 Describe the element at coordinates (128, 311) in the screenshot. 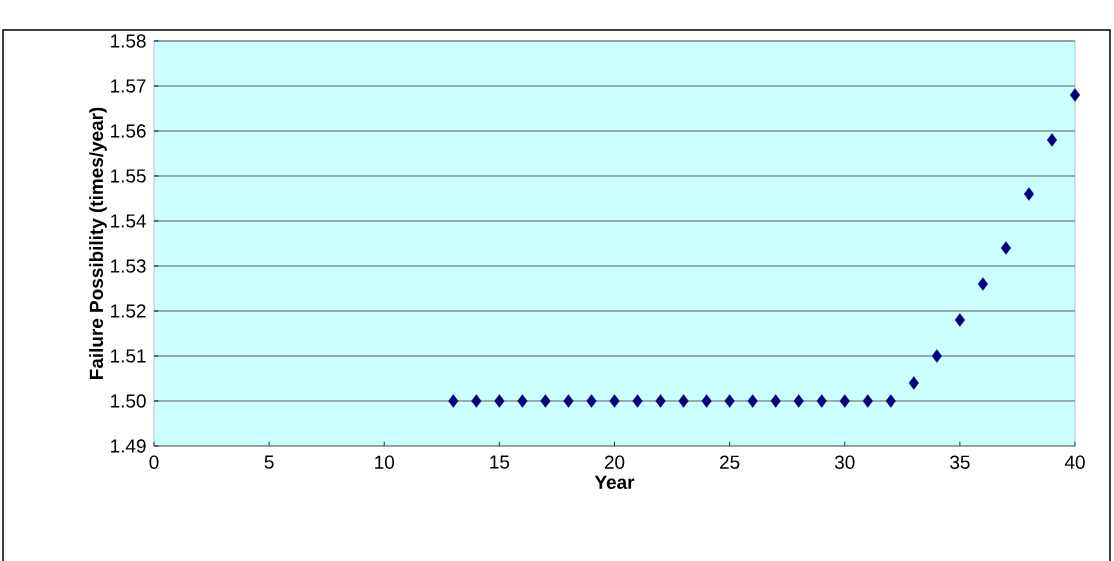

I see `y-tick-label: 1.52` at that location.